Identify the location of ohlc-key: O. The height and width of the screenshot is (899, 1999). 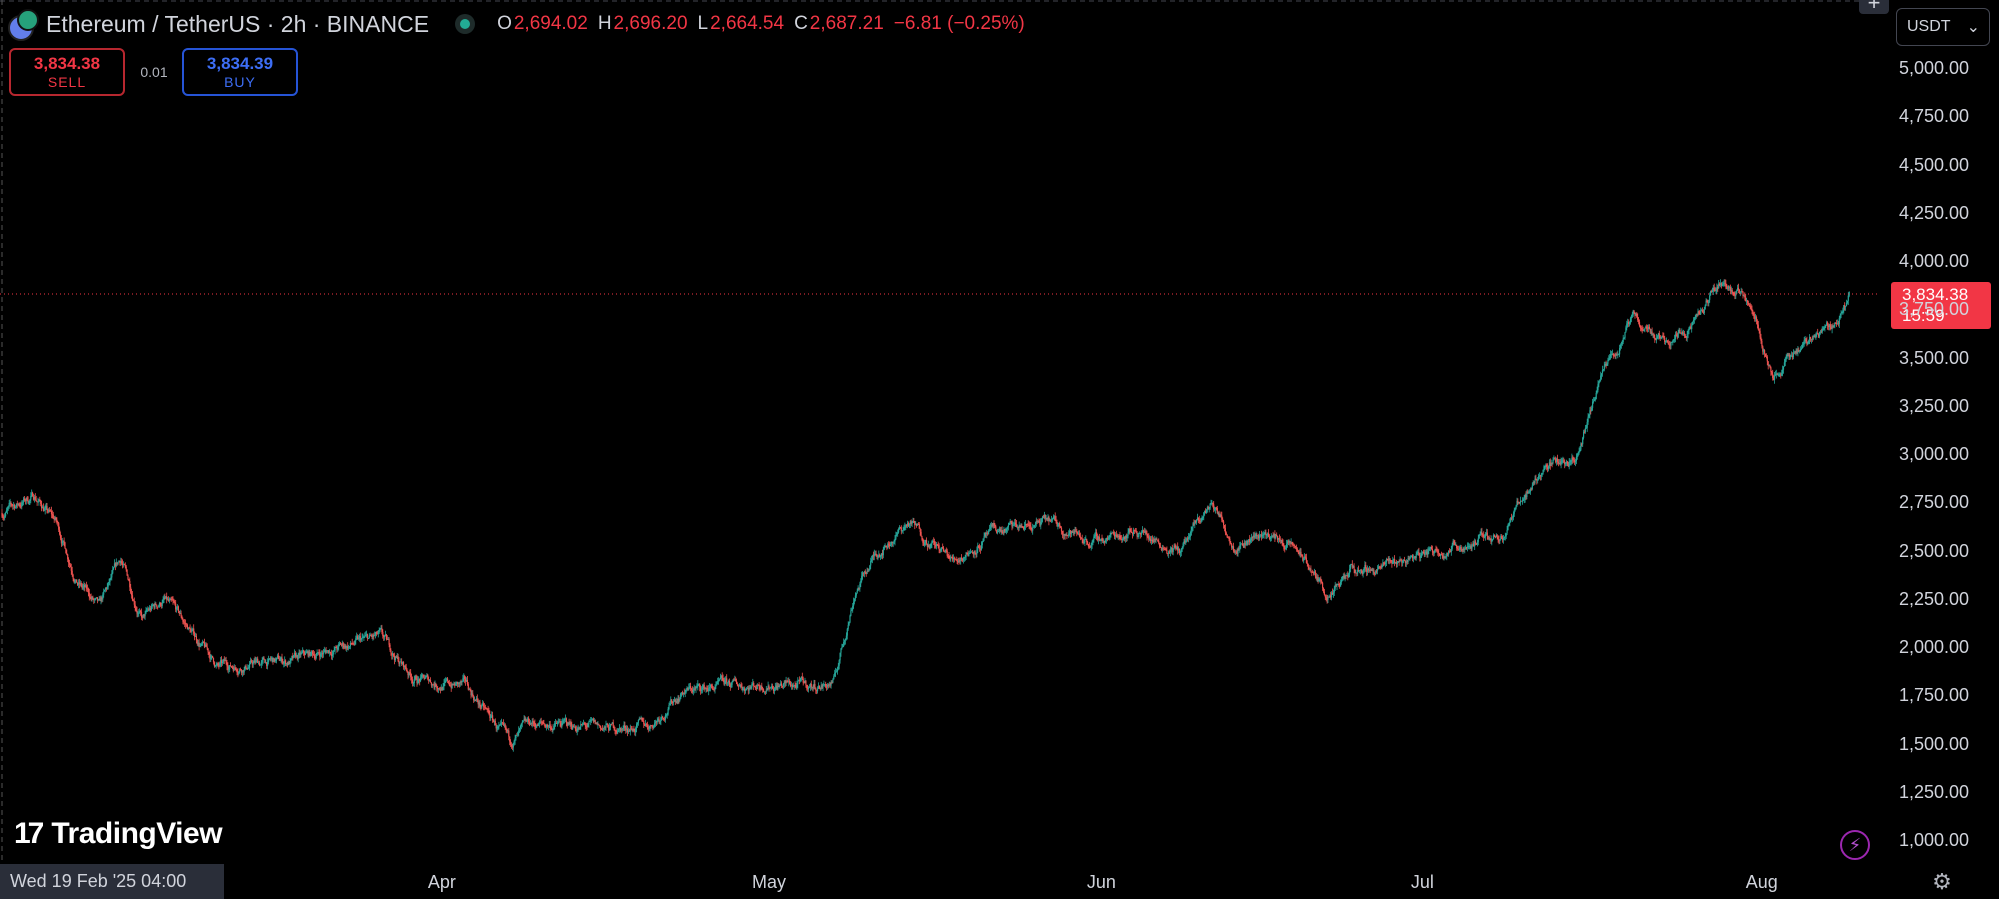
(504, 23).